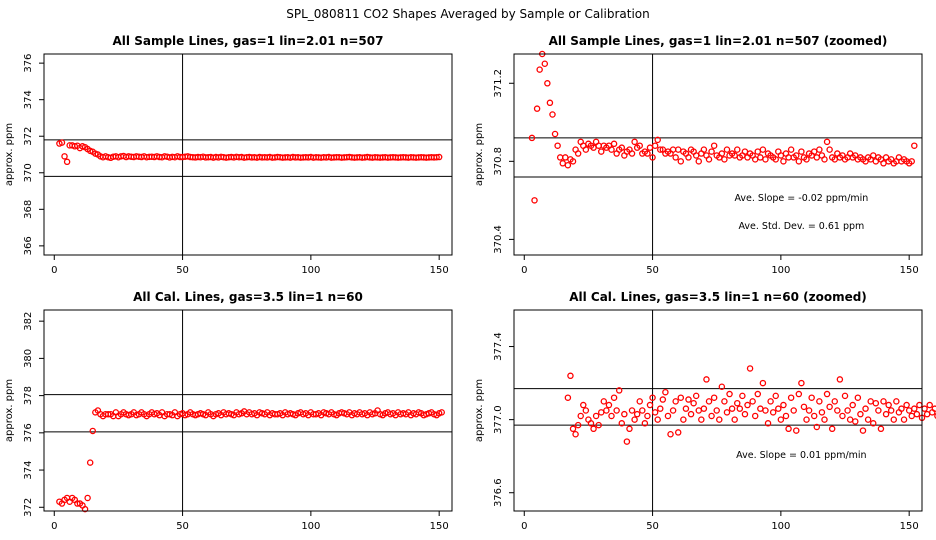 The width and height of the screenshot is (936, 540). Describe the element at coordinates (28, 99) in the screenshot. I see `y-tick-label: 374` at that location.